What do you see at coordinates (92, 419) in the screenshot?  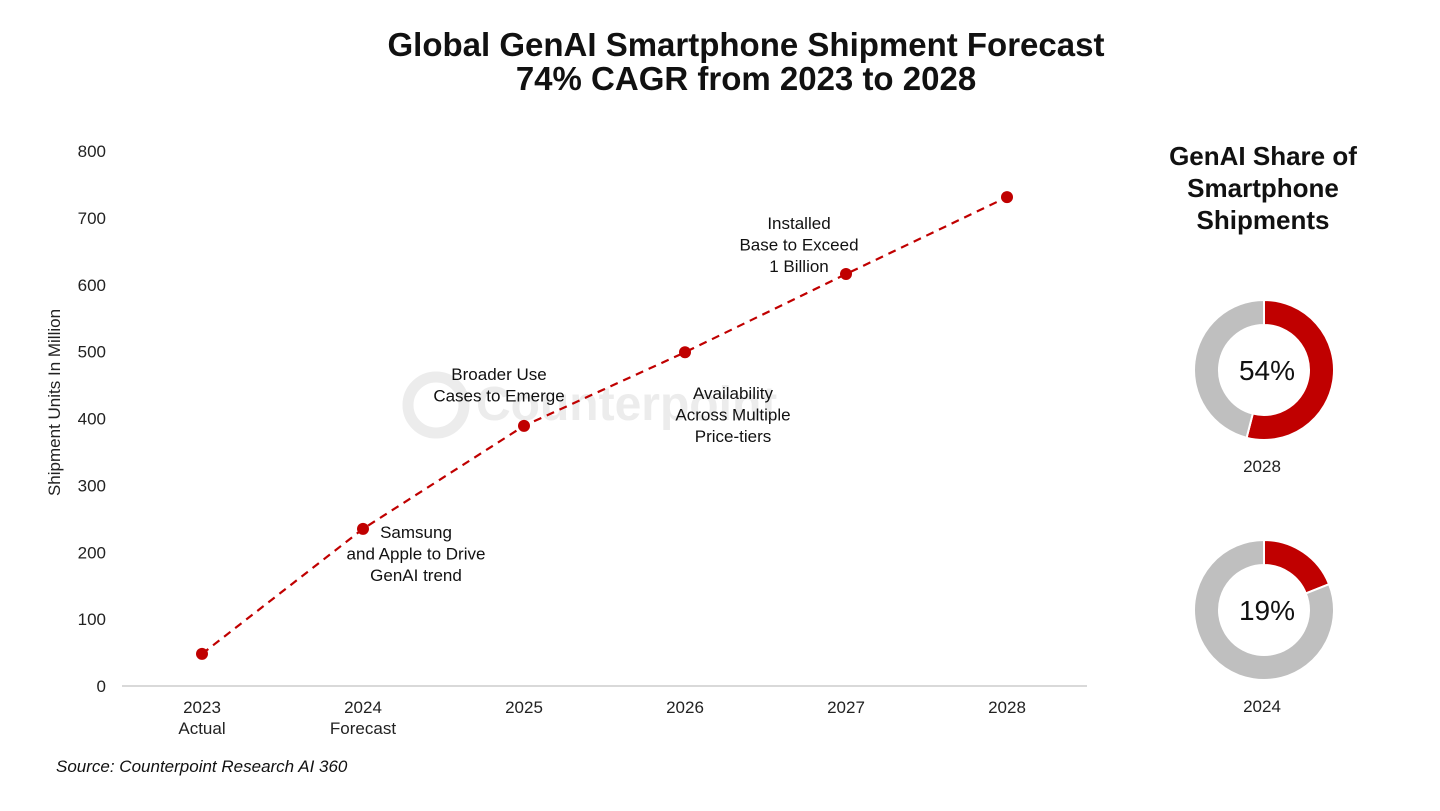 I see `y-tick-label: 400` at bounding box center [92, 419].